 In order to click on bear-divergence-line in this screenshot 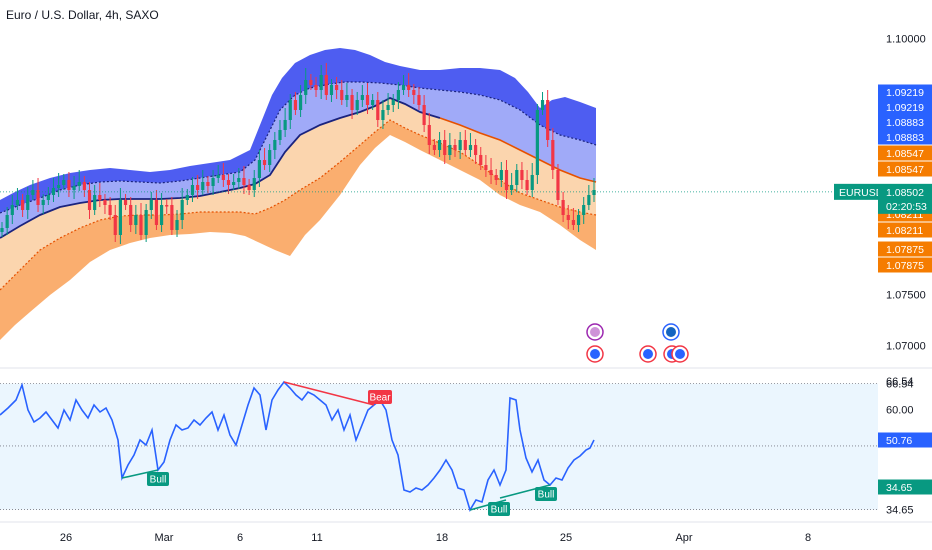, I will do `click(329, 393)`.